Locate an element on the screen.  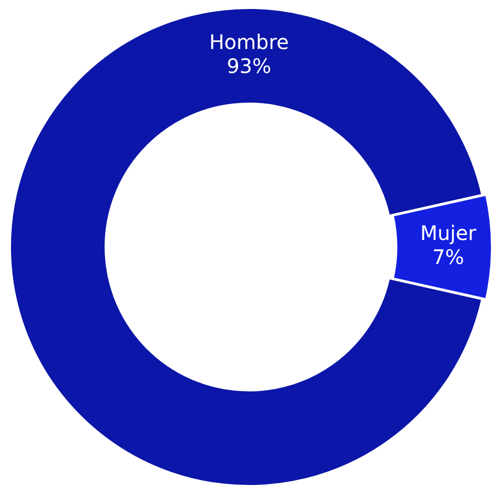
slice-label: Mujer is located at coordinates (448, 233).